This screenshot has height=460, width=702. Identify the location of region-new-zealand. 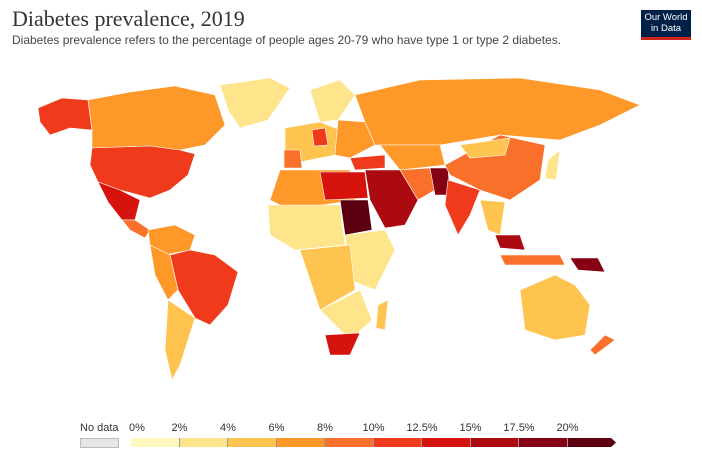
(602, 345).